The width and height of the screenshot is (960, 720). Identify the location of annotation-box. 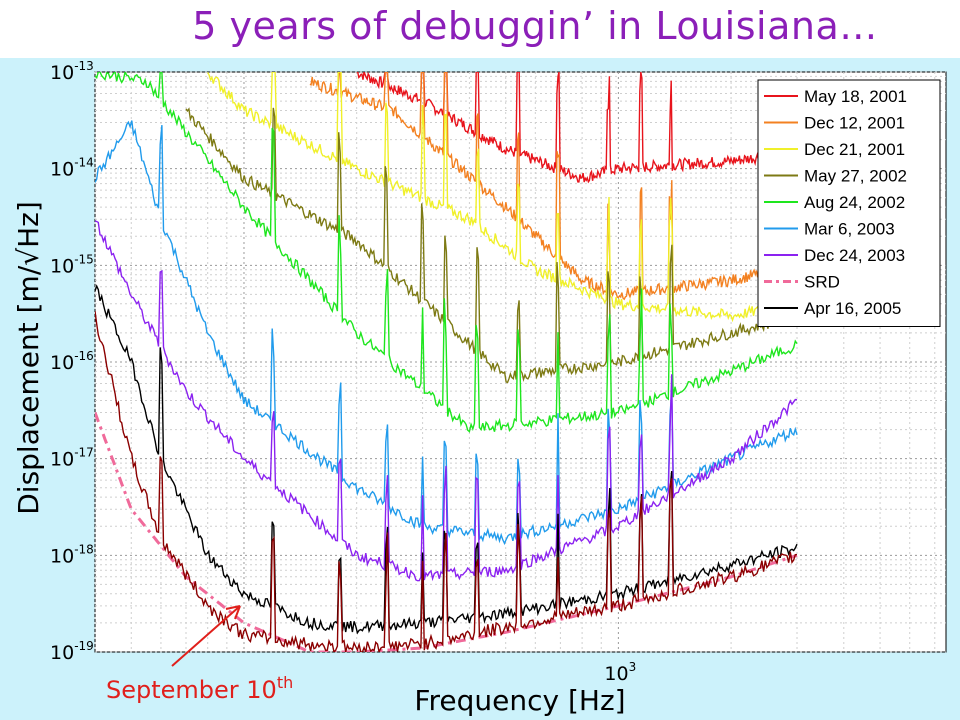
(198, 686).